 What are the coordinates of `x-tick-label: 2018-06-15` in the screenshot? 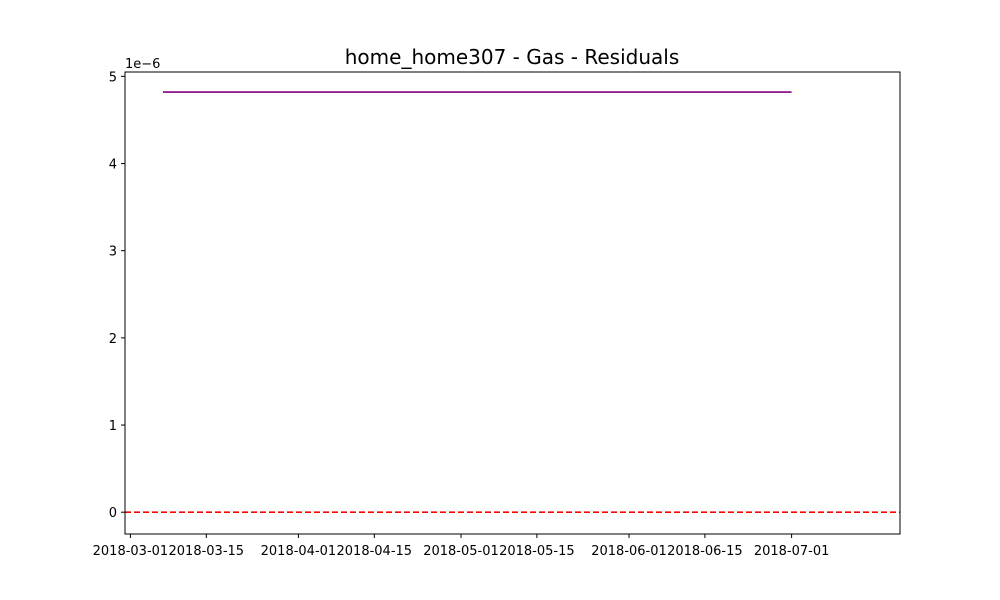 It's located at (705, 551).